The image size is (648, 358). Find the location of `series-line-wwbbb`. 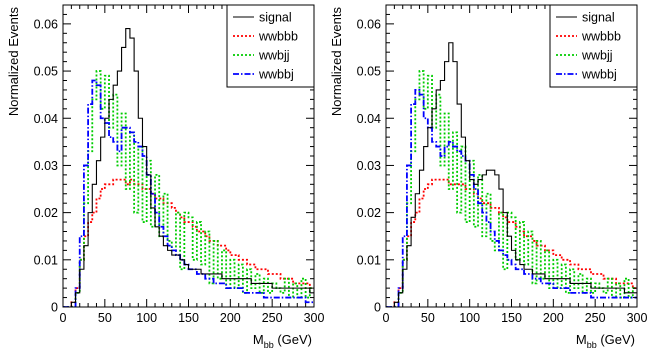

series-line-wwbbb is located at coordinates (511, 242).